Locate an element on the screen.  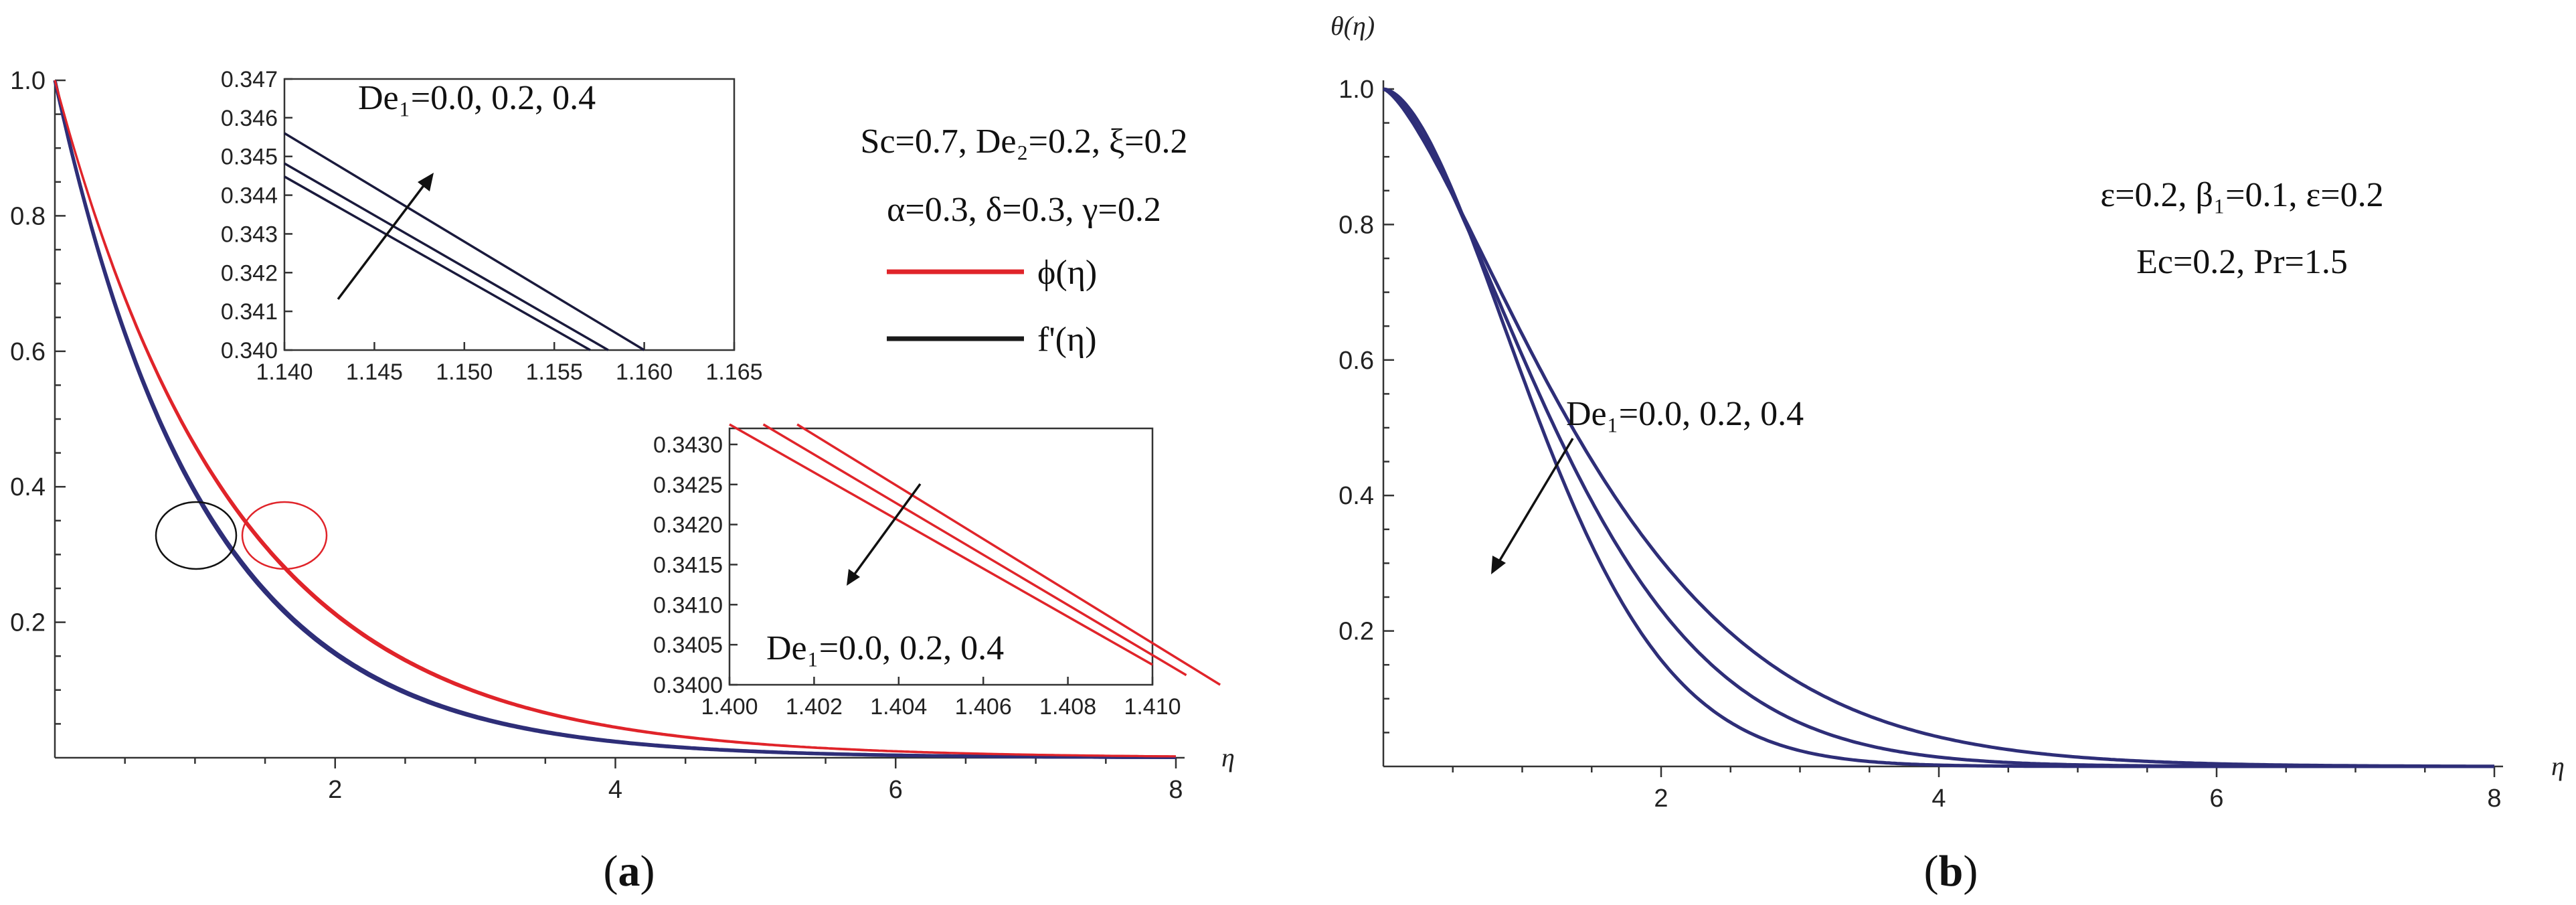
b-y-tick-label: 0.4 is located at coordinates (1356, 496).